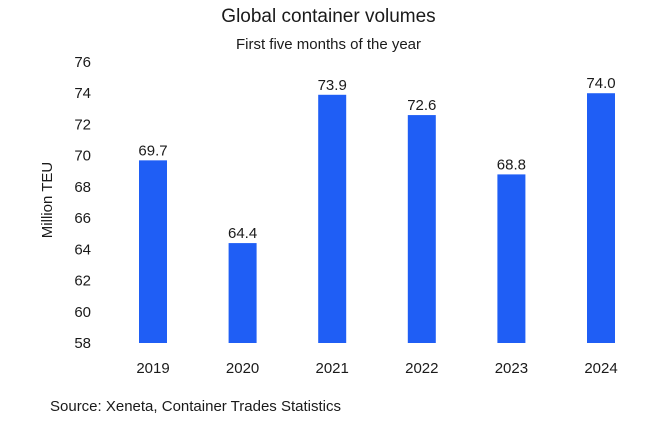 This screenshot has width=657, height=425. Describe the element at coordinates (47, 200) in the screenshot. I see `y-axis-label: Million TEU` at that location.